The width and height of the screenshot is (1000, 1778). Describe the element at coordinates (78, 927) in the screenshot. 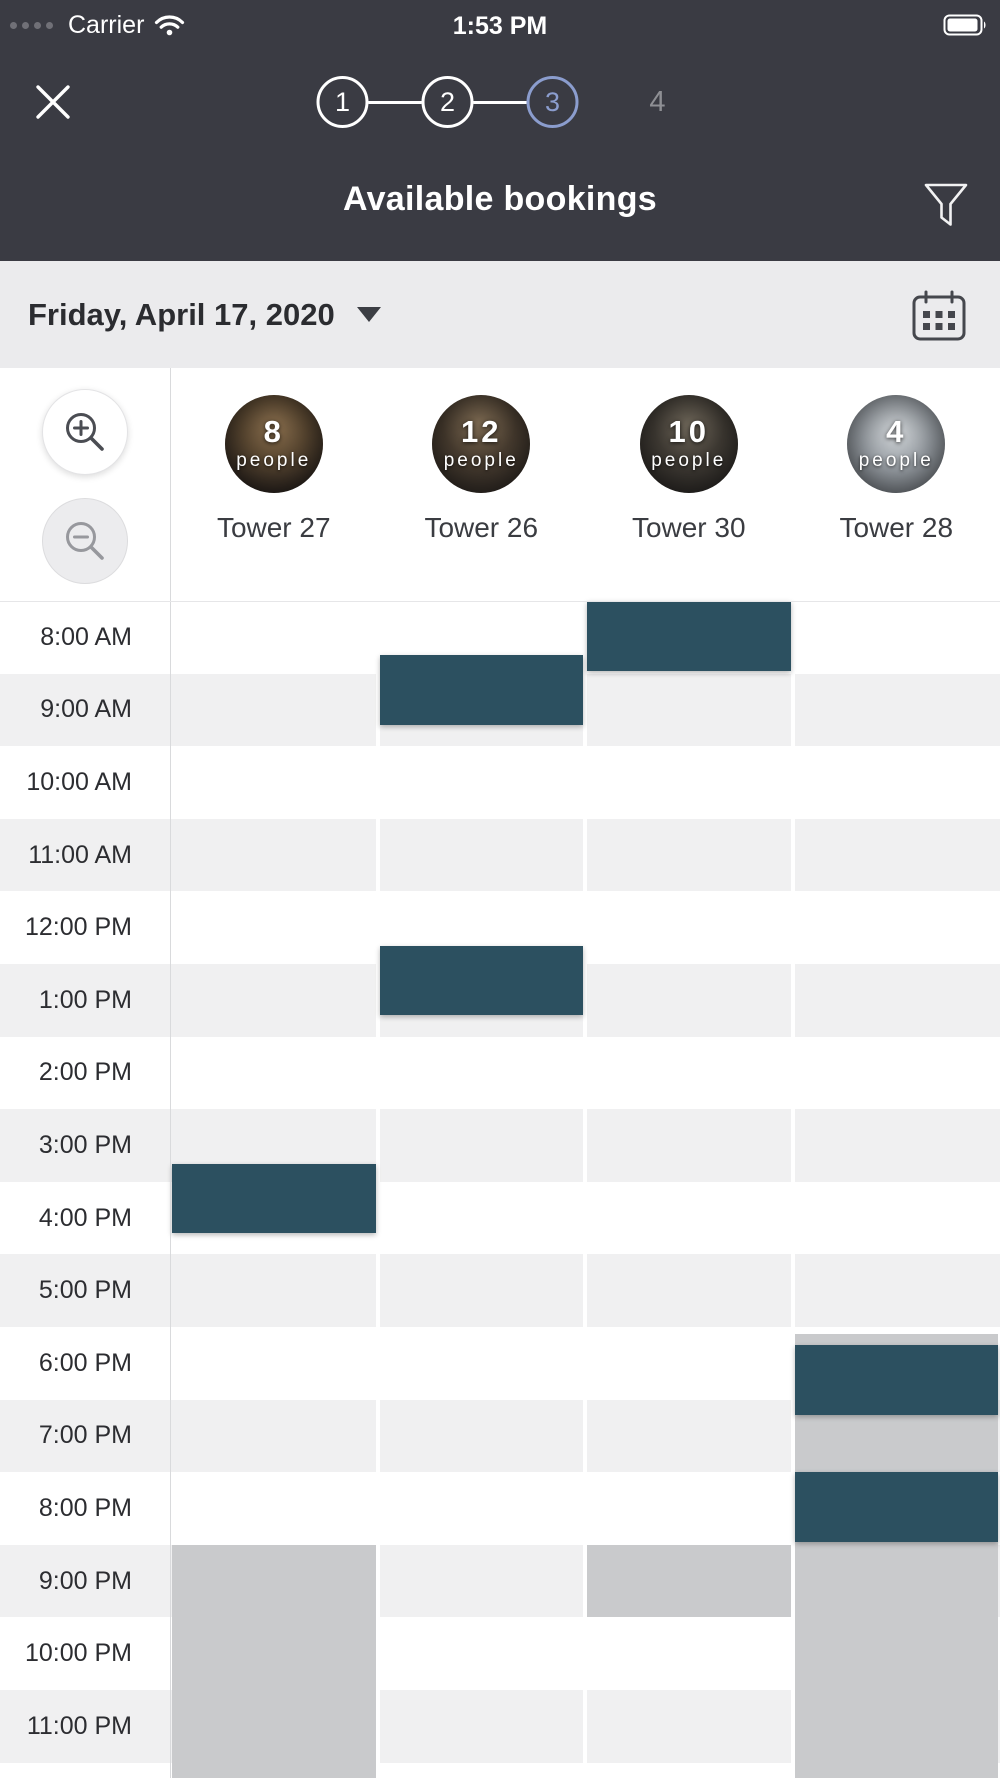

I see `time-label: 12:00 PM` at that location.